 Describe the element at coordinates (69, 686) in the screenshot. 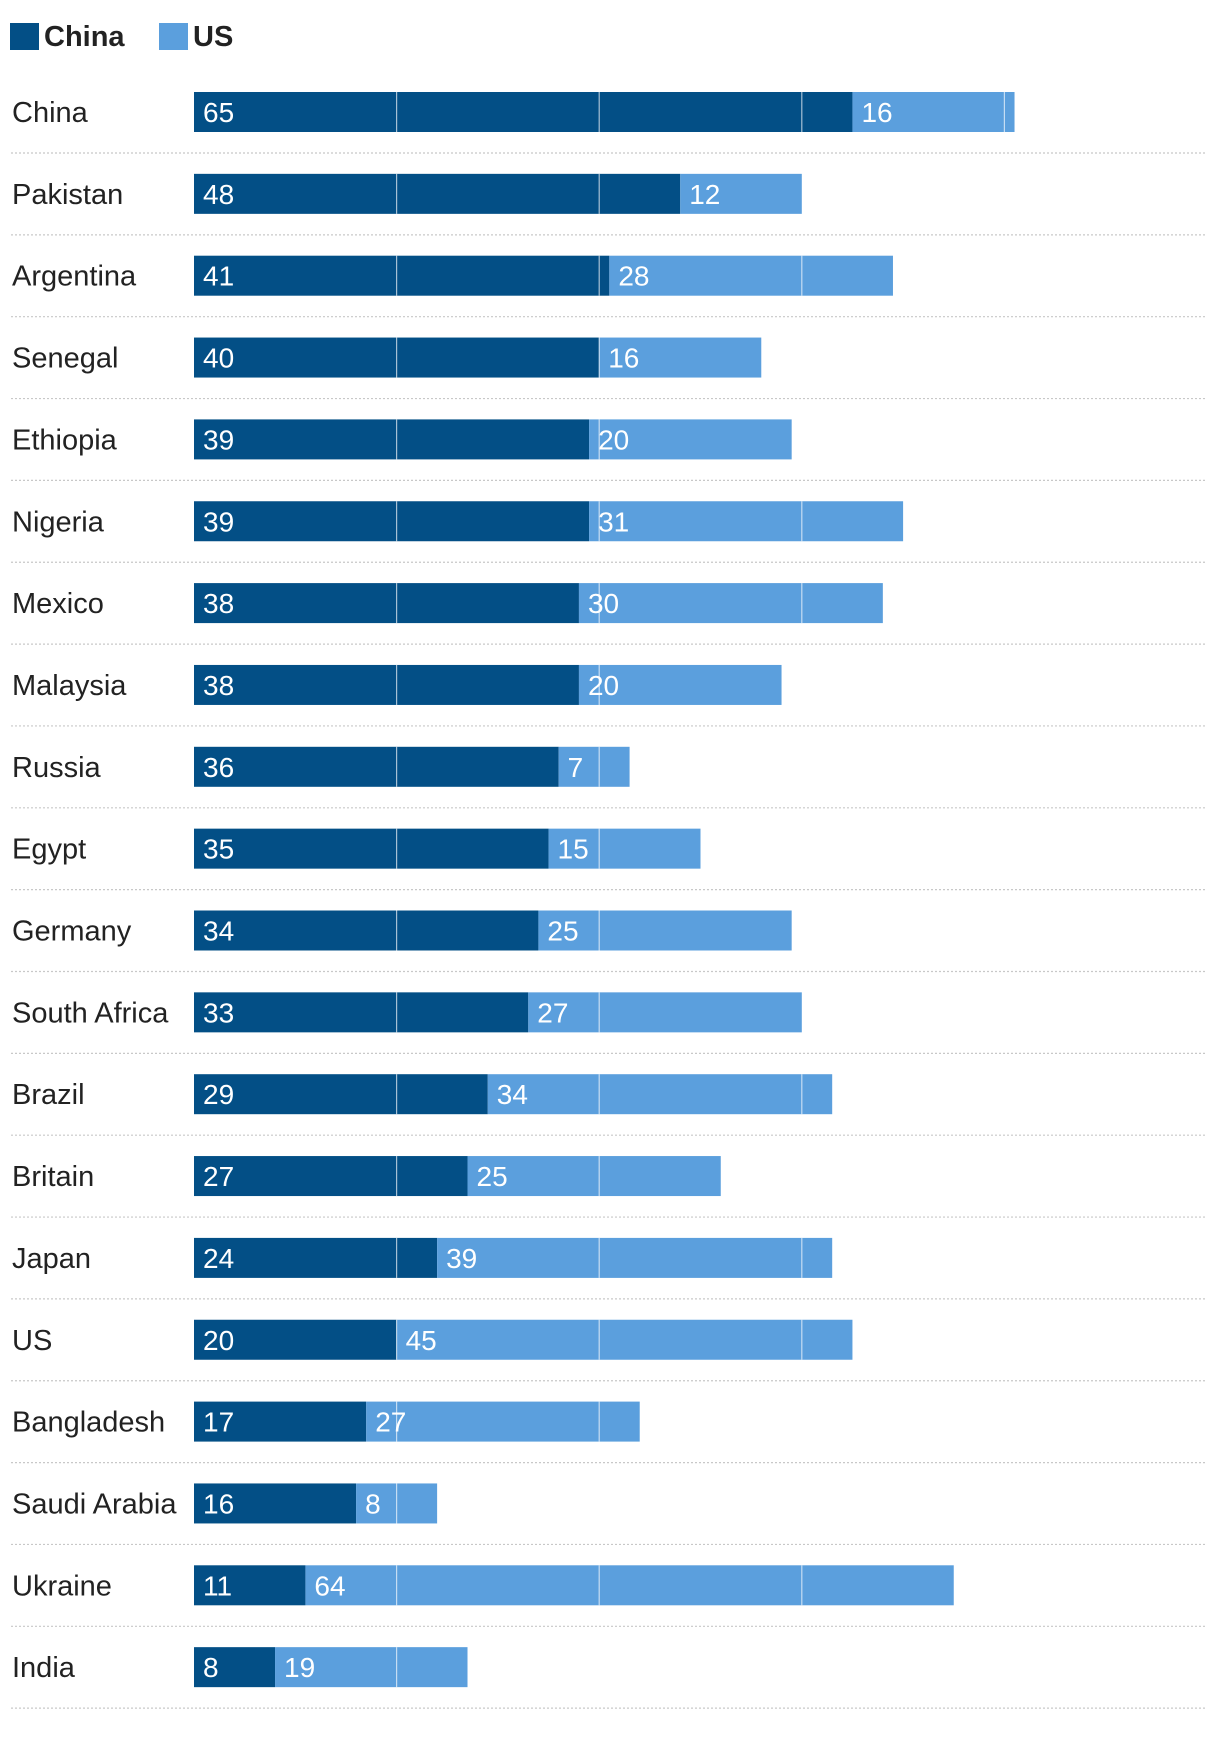

I see `category-label-malaysia: Malaysia` at that location.